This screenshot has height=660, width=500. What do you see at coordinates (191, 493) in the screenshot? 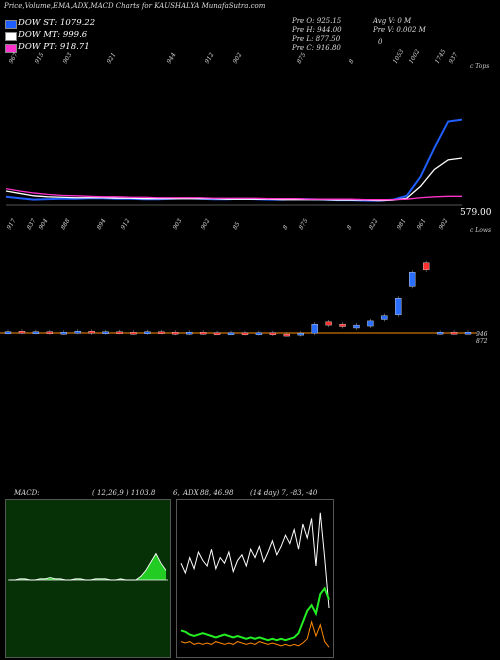
I see `adx-label: ADX` at bounding box center [191, 493].